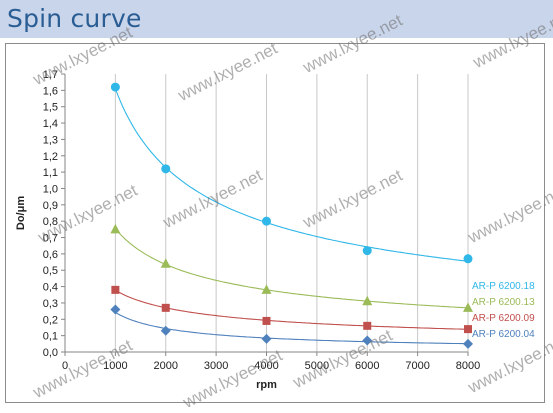 Image resolution: width=553 pixels, height=413 pixels. What do you see at coordinates (115, 366) in the screenshot?
I see `x-tick-label: 1000` at bounding box center [115, 366].